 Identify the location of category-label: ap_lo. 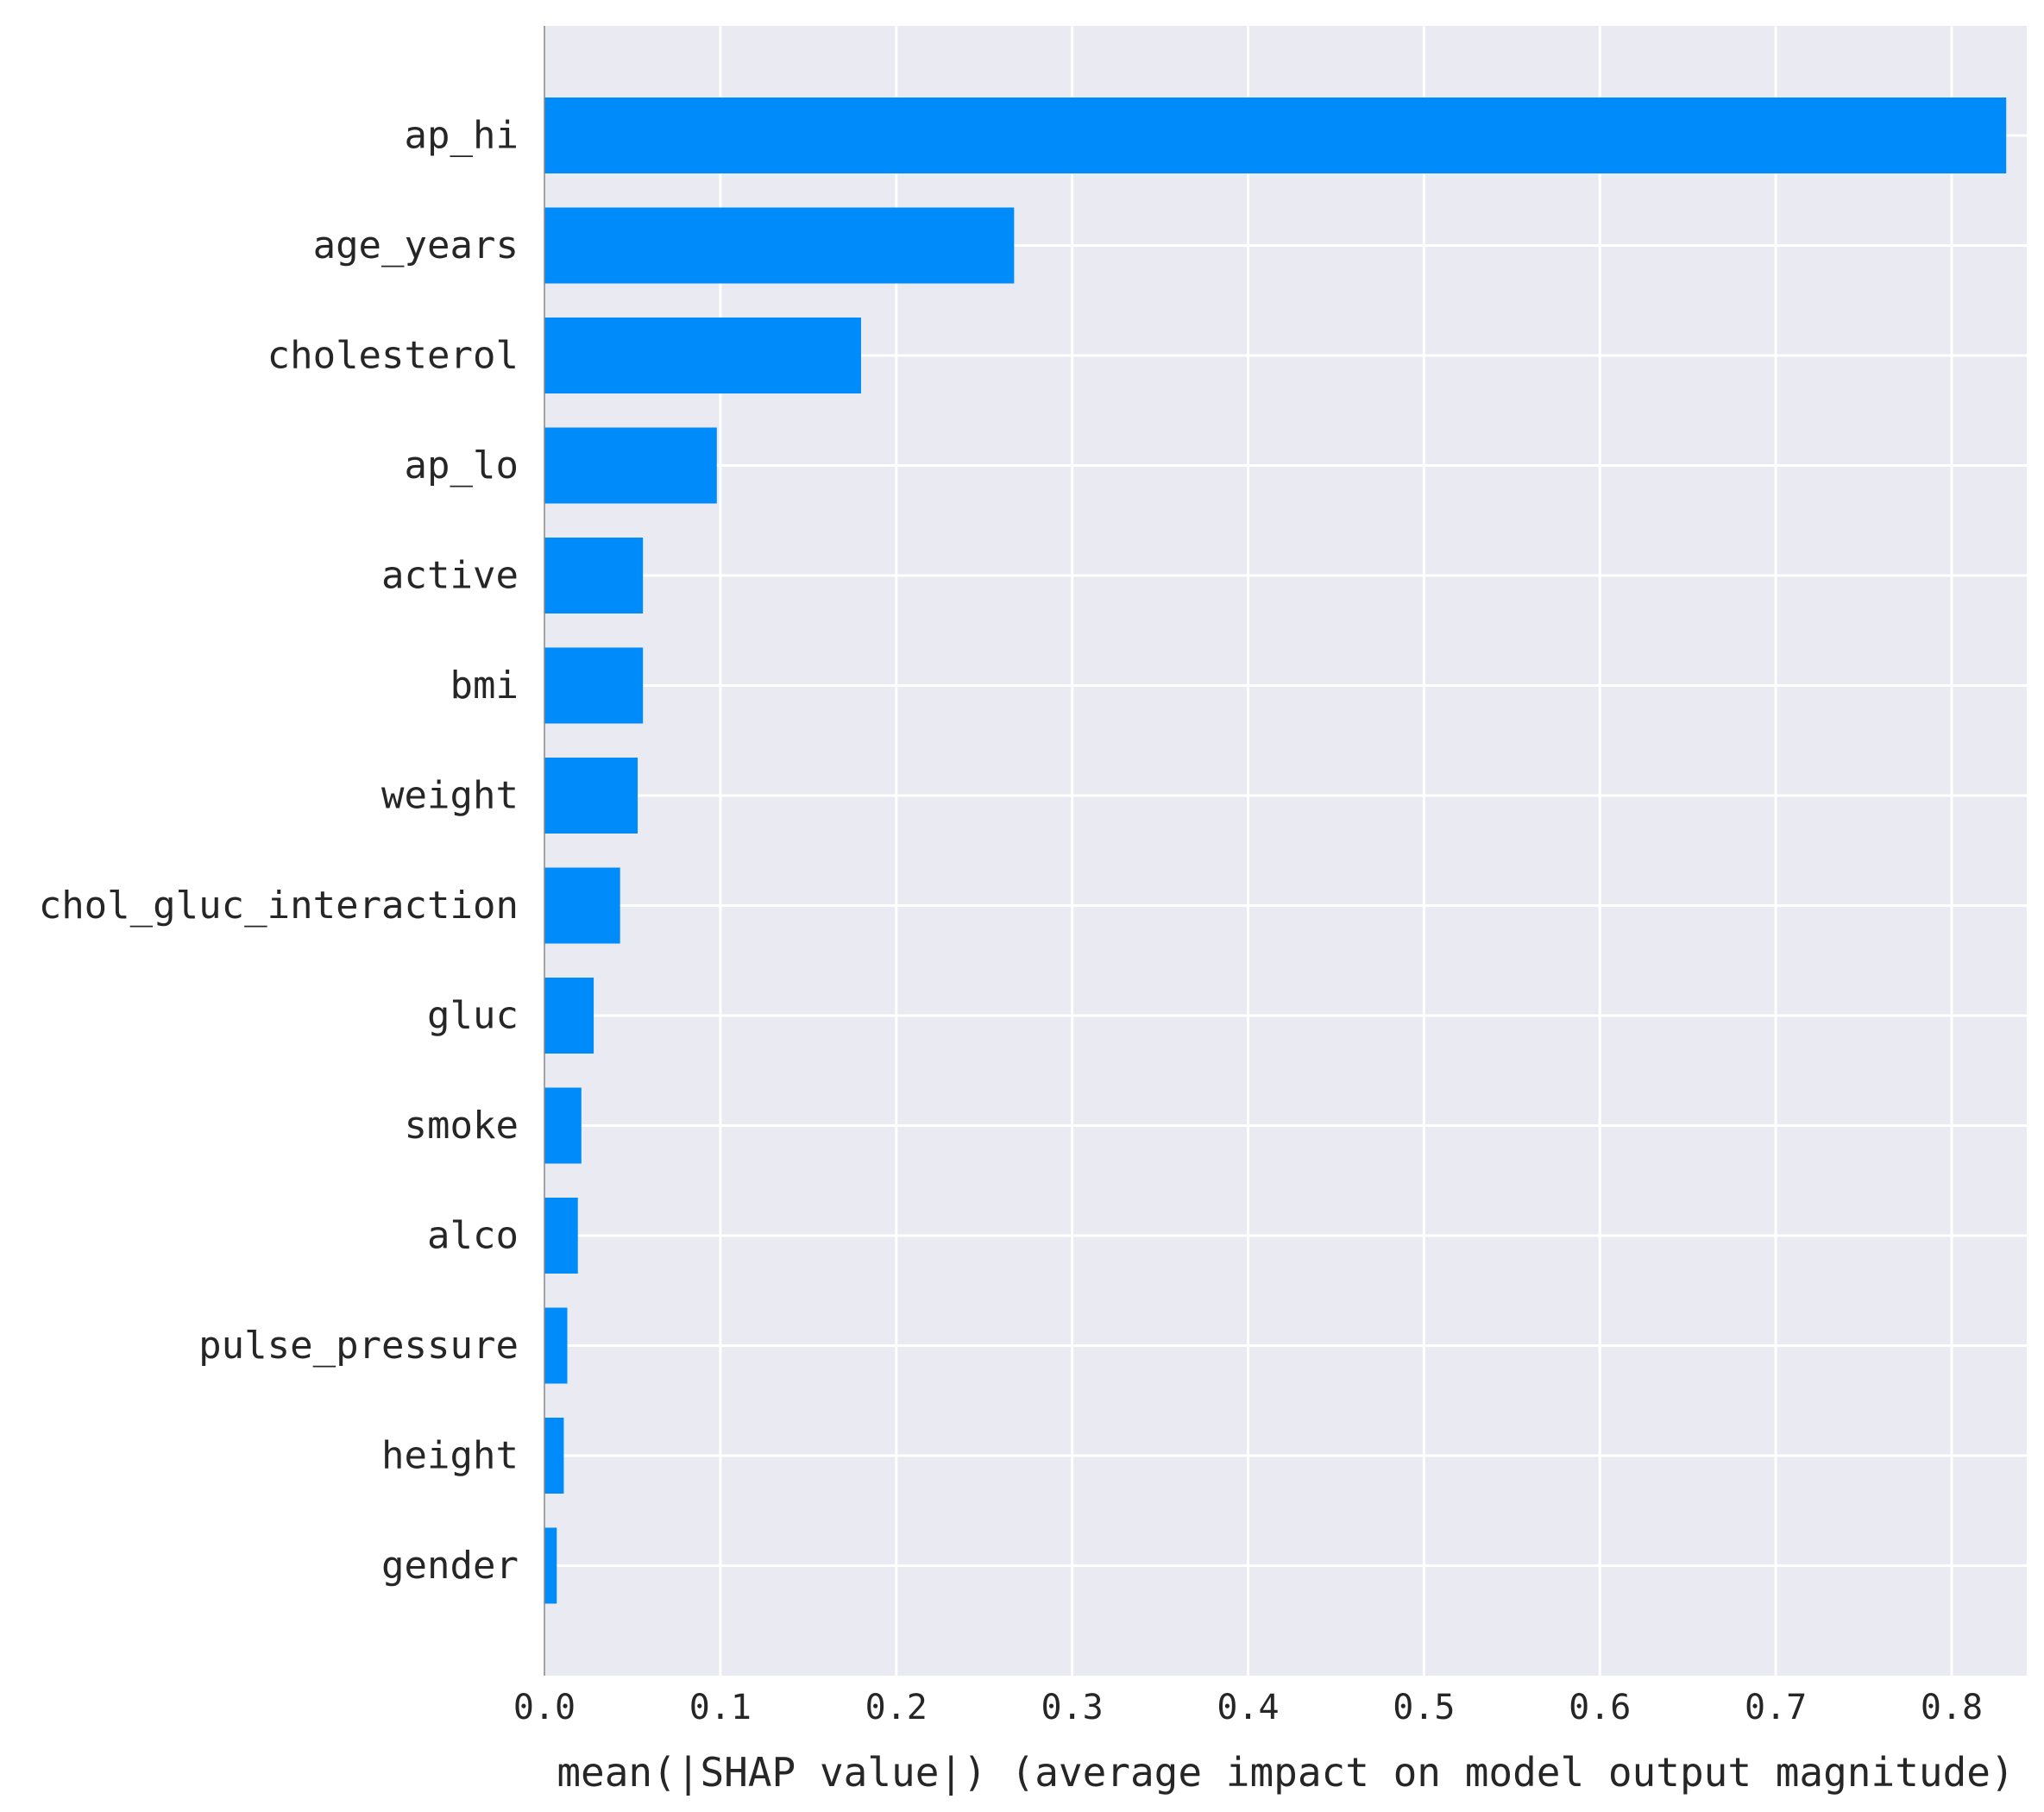
(462, 466).